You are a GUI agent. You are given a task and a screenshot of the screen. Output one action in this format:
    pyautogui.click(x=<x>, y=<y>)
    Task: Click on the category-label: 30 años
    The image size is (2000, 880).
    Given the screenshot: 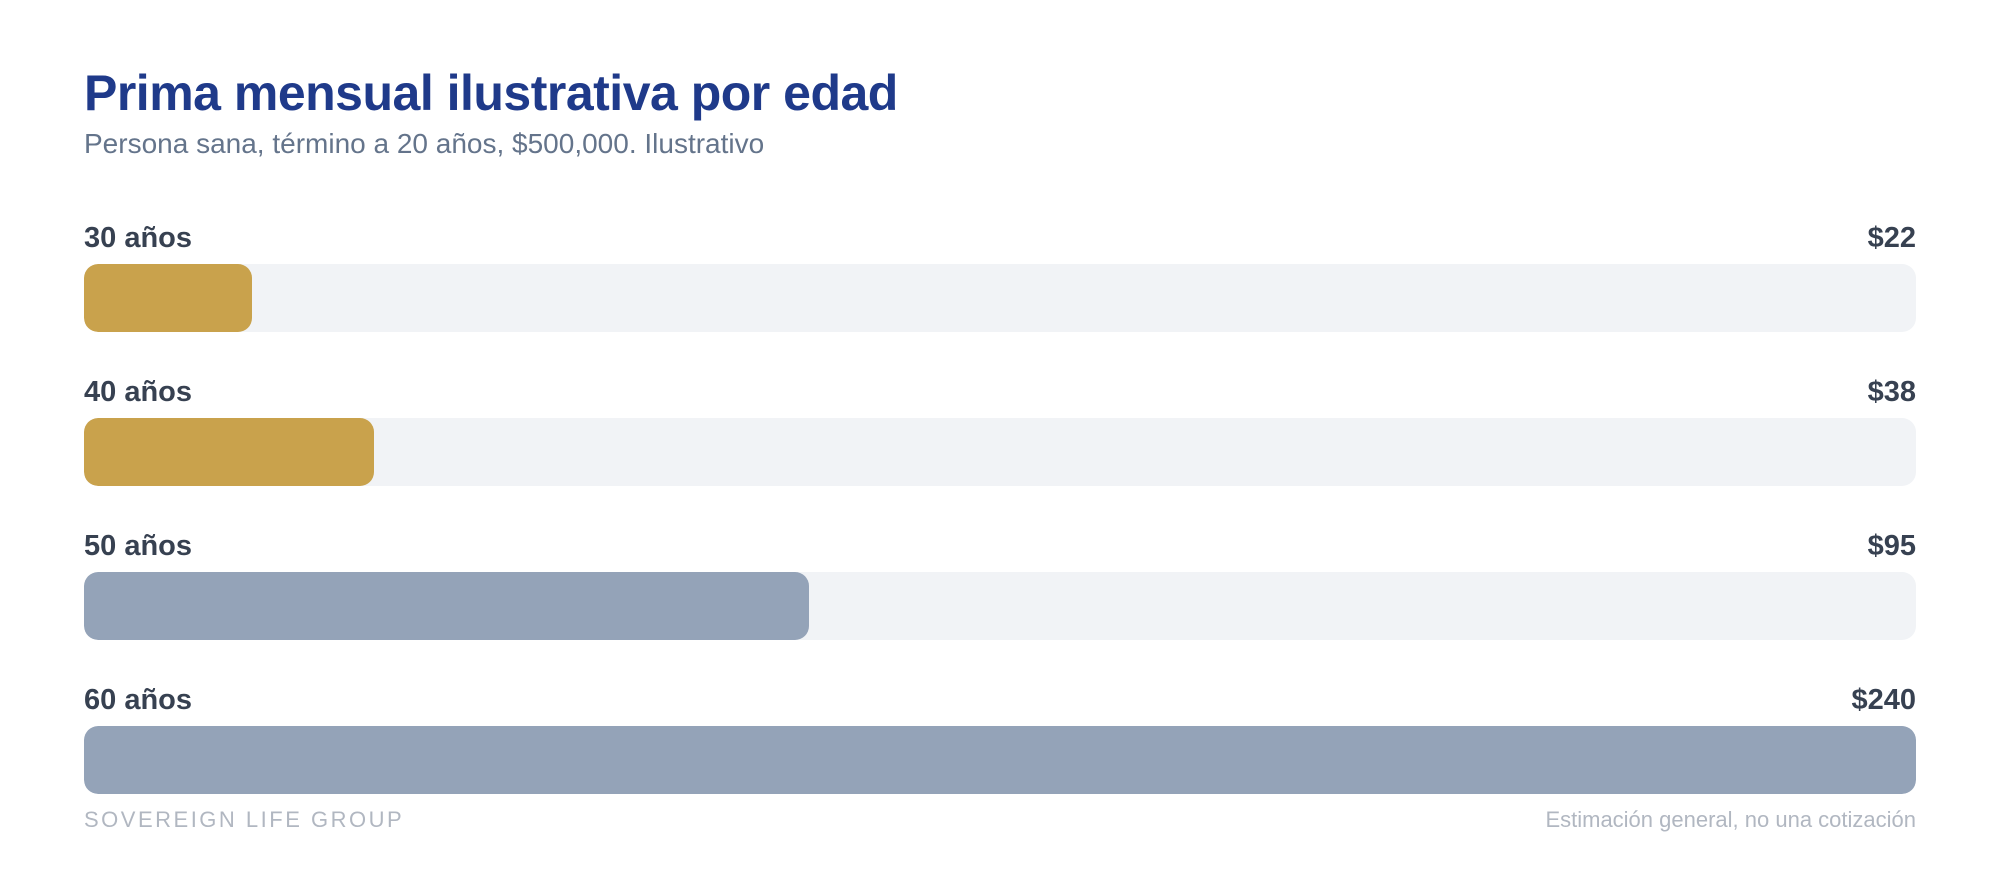 What is the action you would take?
    pyautogui.click(x=138, y=238)
    